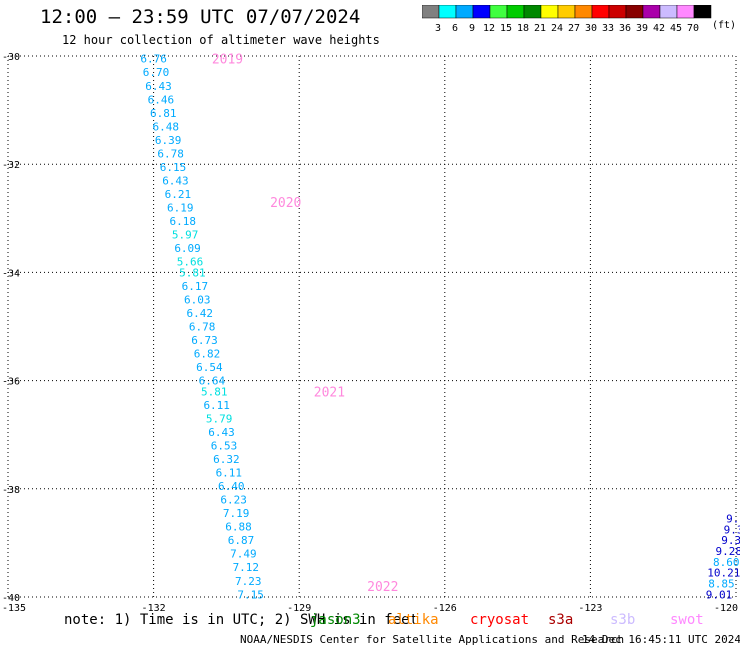 The width and height of the screenshot is (740, 650). Describe the element at coordinates (11, 57) in the screenshot. I see `y-tick-label: -30` at that location.